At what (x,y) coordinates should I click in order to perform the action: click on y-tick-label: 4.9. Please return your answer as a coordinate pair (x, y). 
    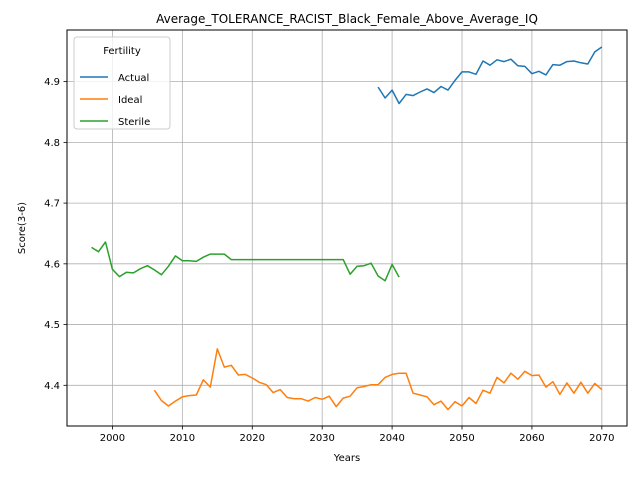
    Looking at the image, I should click on (52, 82).